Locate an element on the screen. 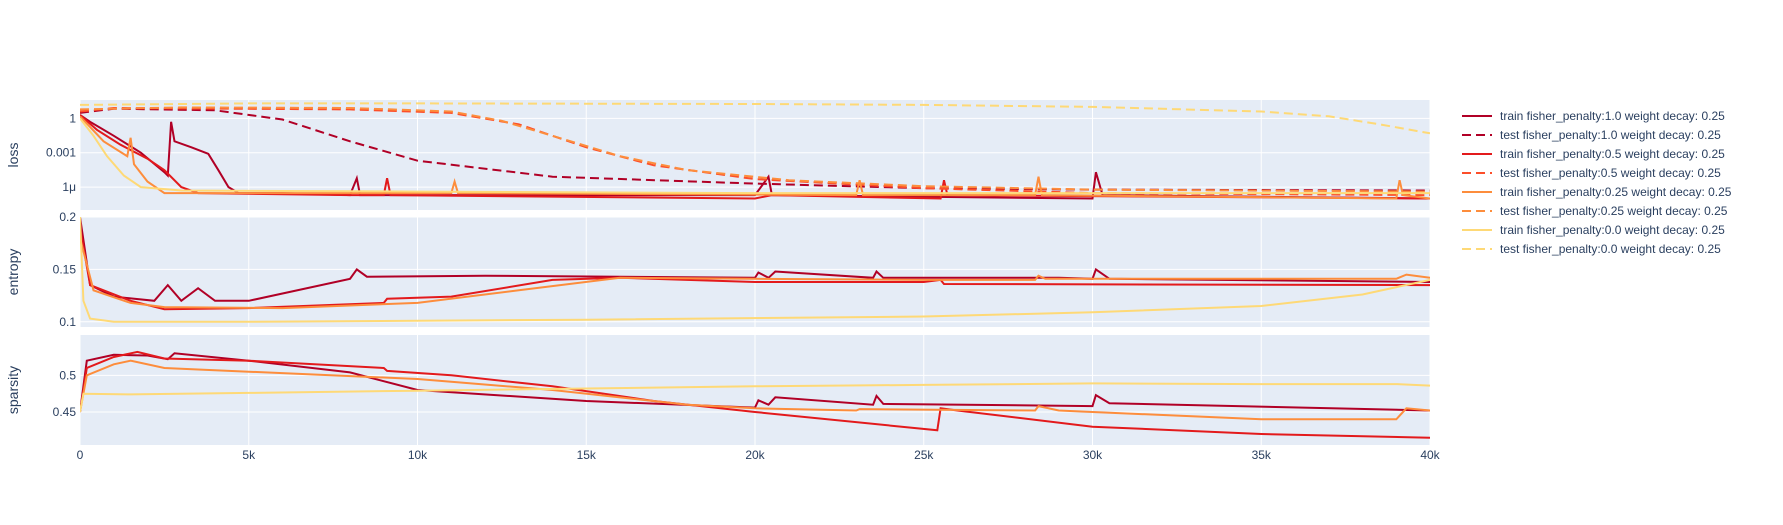  series-6-loss-line is located at coordinates (755, 156).